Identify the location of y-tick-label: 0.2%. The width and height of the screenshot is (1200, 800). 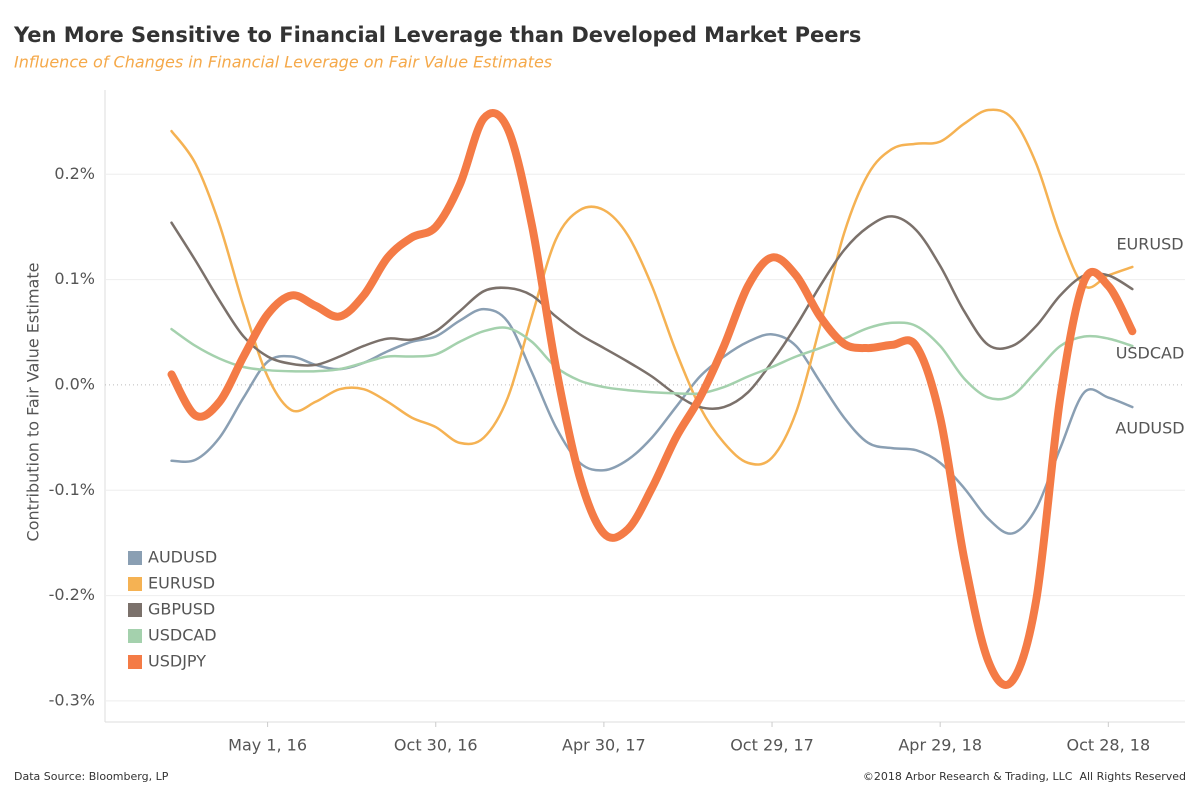
(74, 173).